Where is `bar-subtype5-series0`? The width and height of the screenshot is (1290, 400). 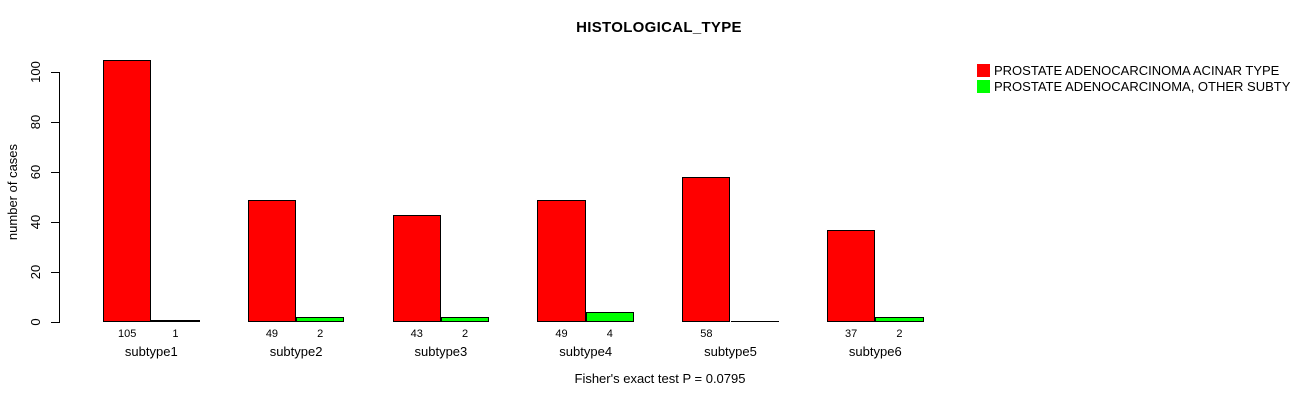
bar-subtype5-series0 is located at coordinates (706, 249).